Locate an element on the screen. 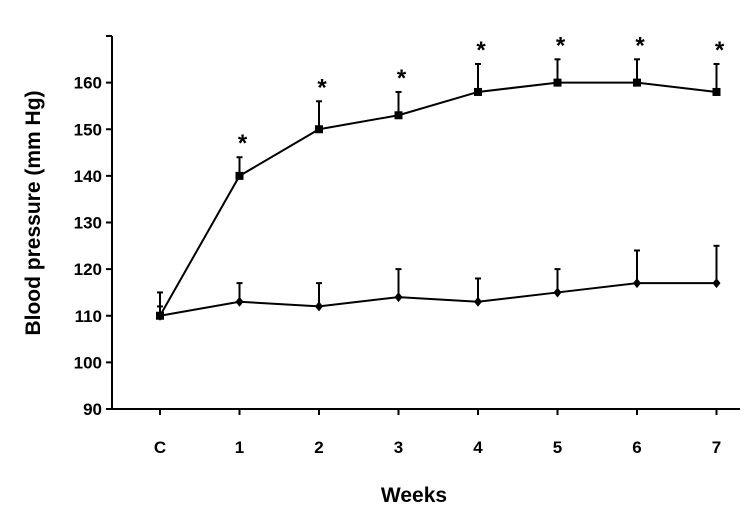  y-tick-label: 150 is located at coordinates (88, 129).